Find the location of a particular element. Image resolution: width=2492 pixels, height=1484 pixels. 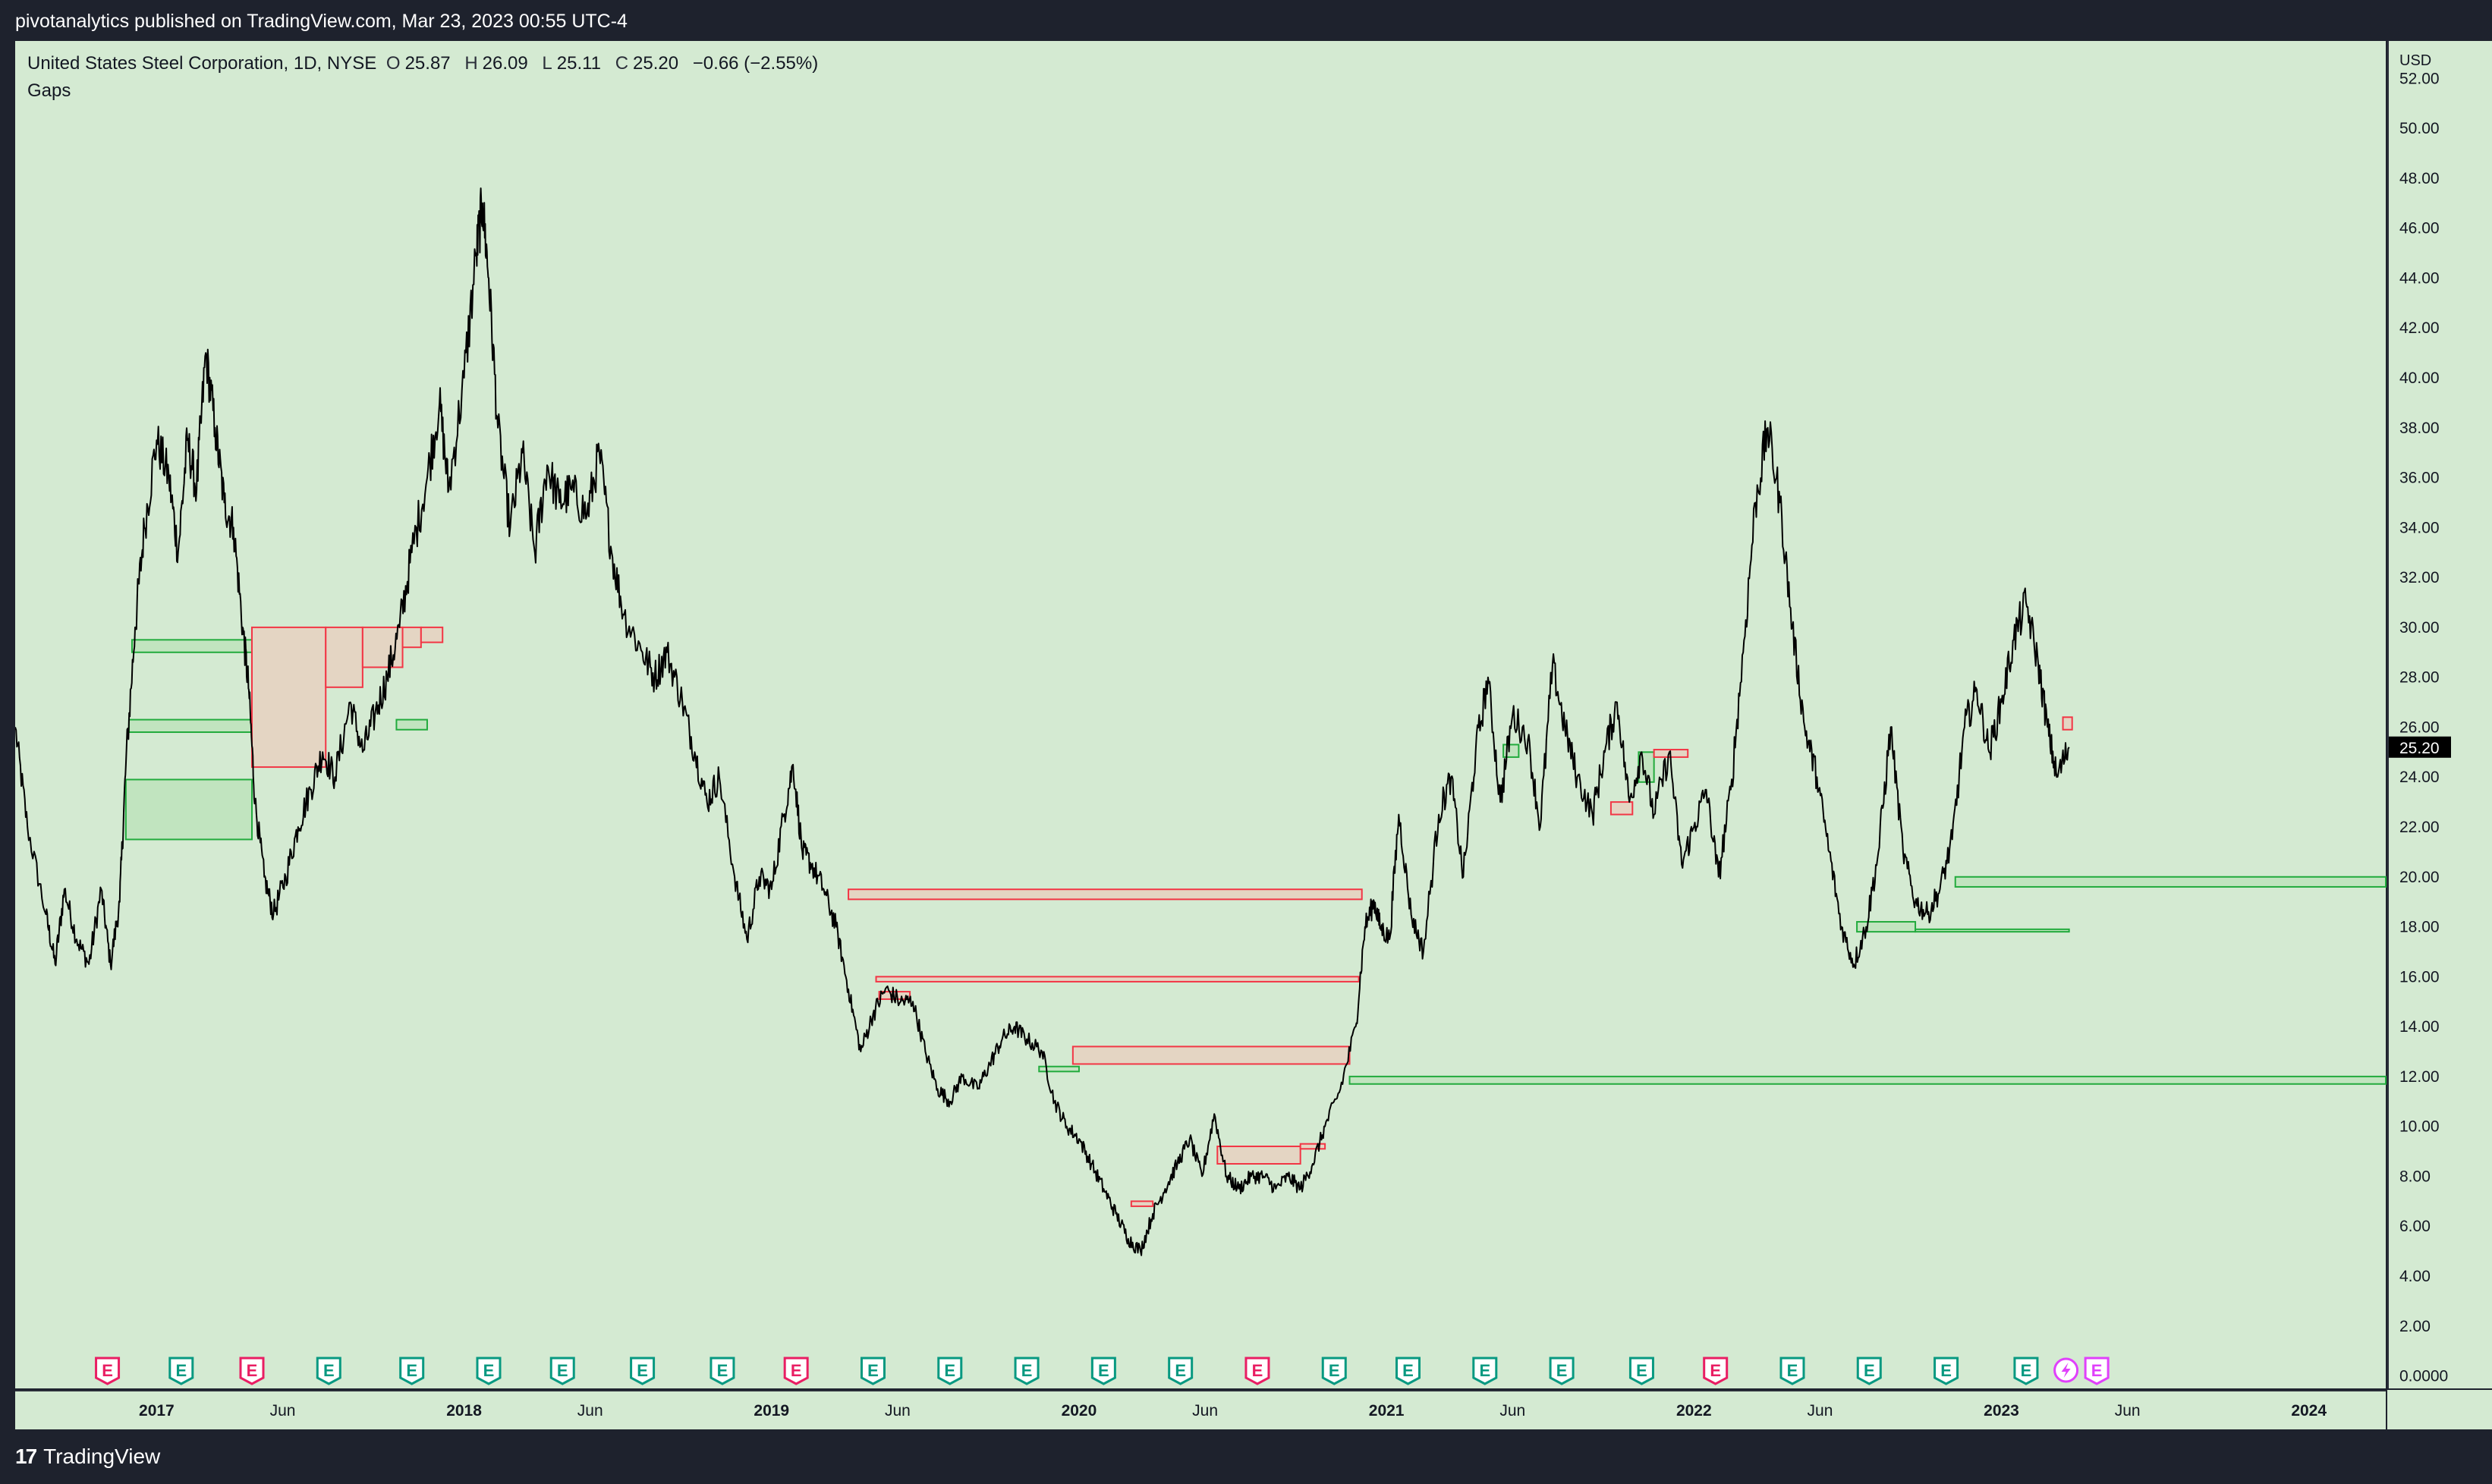

y-tick-label: 52.00 is located at coordinates (2420, 78).